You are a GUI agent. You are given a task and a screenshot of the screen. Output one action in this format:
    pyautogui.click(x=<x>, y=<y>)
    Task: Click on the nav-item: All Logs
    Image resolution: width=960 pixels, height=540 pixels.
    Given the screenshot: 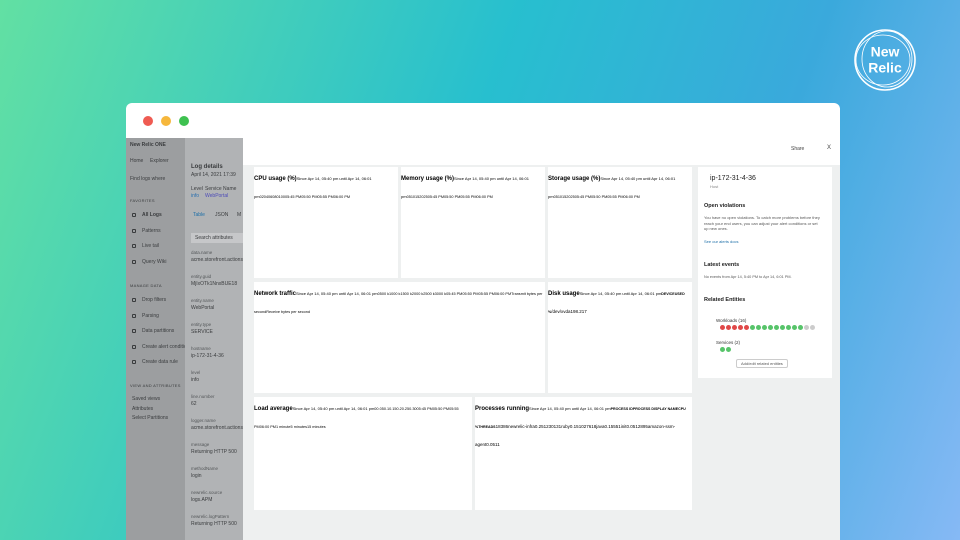 What is the action you would take?
    pyautogui.click(x=152, y=215)
    